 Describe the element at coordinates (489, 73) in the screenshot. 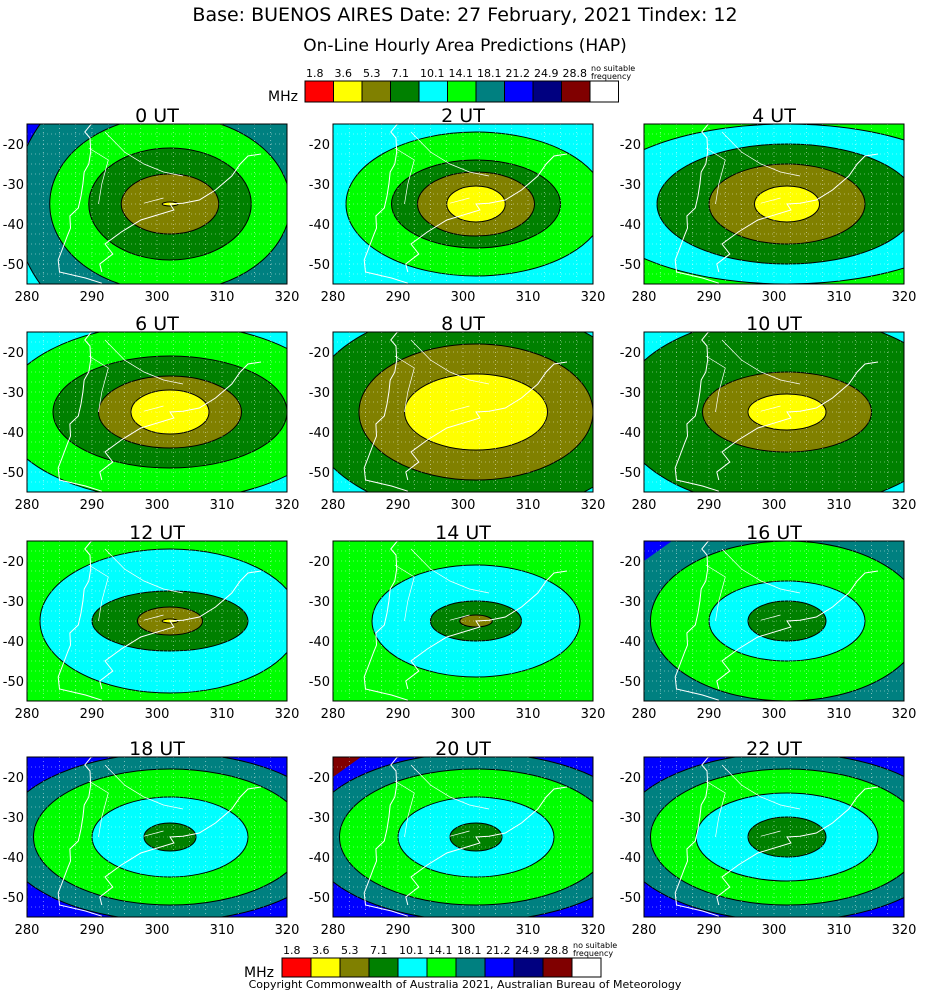

I see `legend-top-value: 18.1` at that location.